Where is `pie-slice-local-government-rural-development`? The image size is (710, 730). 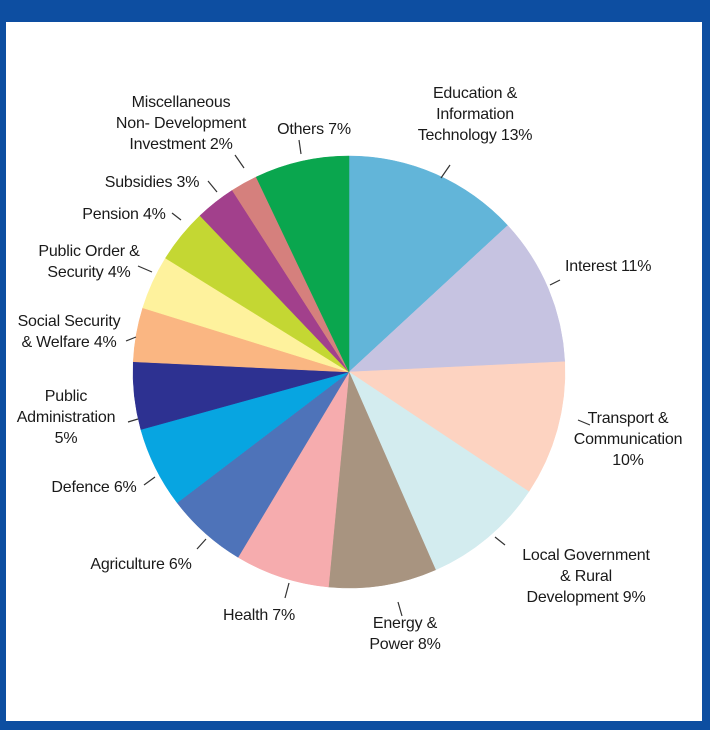
pie-slice-local-government-rural-development is located at coordinates (439, 471).